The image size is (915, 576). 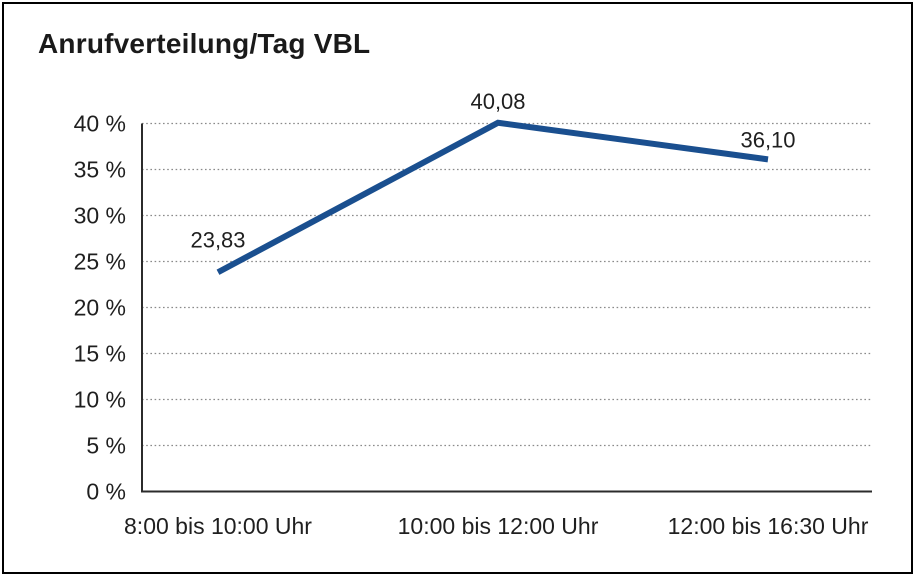 I want to click on data-point-label-1: 40,08, so click(x=497, y=101).